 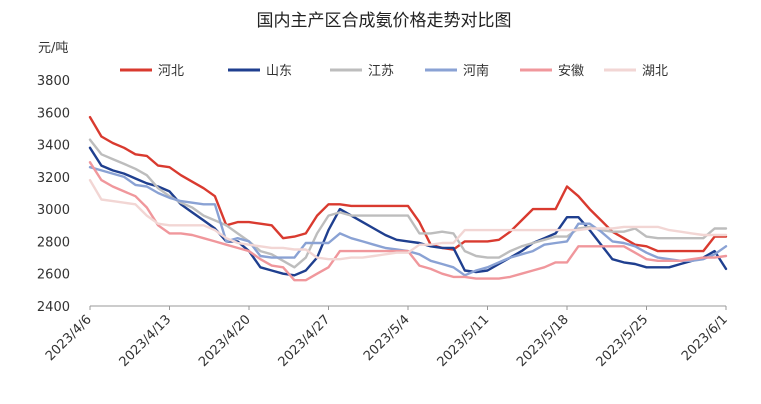 I want to click on y-axis-ticks: 2400 2600 2800 3000 3200 3400 3600 3800, so click(x=53, y=194).